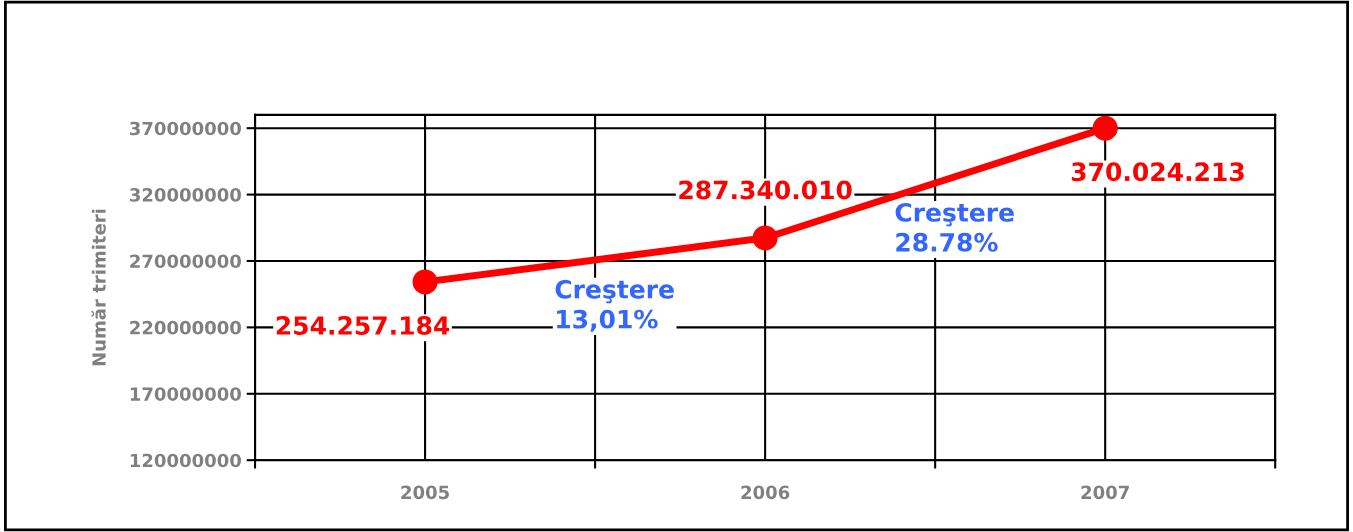 The height and width of the screenshot is (532, 1353). Describe the element at coordinates (185, 128) in the screenshot. I see `y-tick-label: 370000000` at that location.